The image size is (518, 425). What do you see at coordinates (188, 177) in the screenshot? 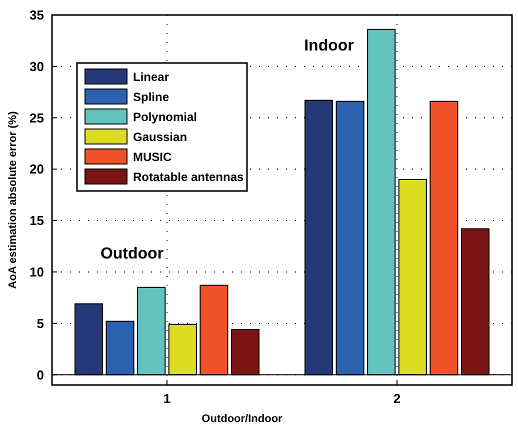
I see `legend-label: Rotatable antennas` at bounding box center [188, 177].